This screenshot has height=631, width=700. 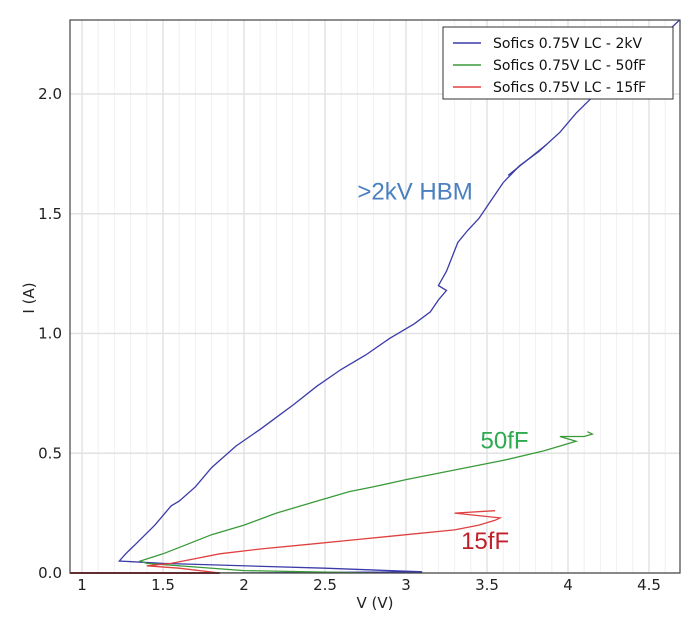 I want to click on legend-label: Sofics 0.75V LC - 15fF, so click(x=569, y=88).